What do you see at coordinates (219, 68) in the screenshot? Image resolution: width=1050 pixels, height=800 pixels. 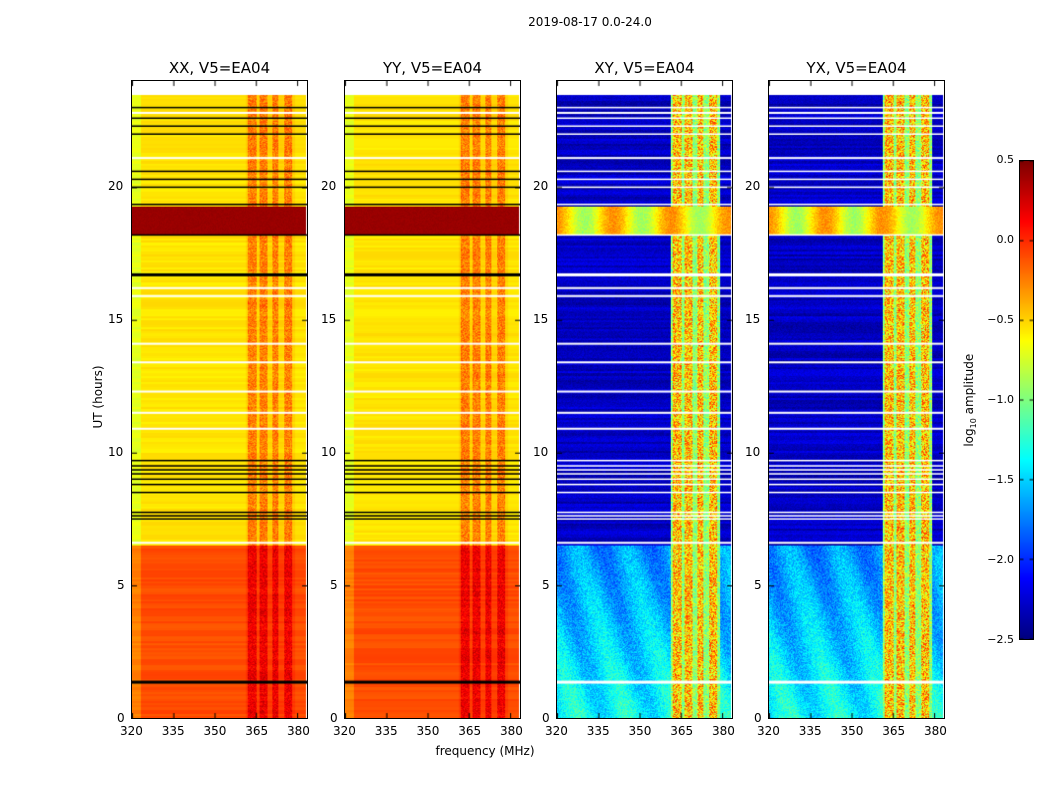 I see `panel-title-xx: XX, V5=EA04` at bounding box center [219, 68].